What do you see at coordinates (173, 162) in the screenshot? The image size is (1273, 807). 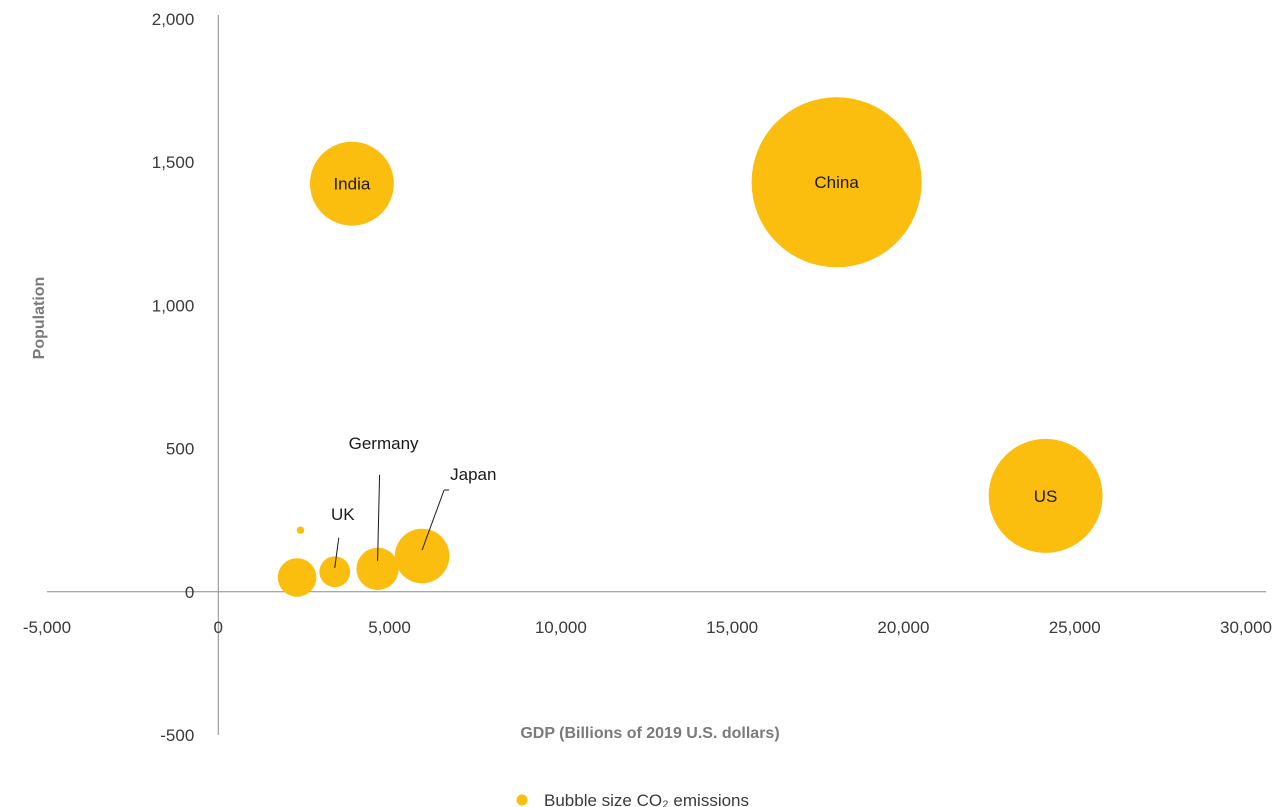 I see `y-tick-label: 1,500` at bounding box center [173, 162].